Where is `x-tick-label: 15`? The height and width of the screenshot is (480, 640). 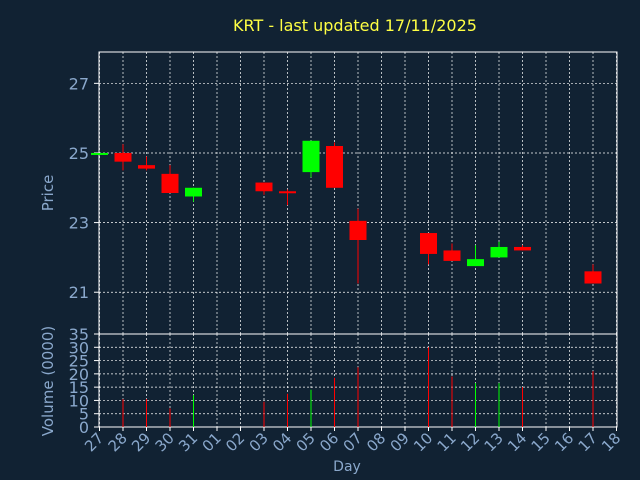
x-tick-label: 15 is located at coordinates (541, 442).